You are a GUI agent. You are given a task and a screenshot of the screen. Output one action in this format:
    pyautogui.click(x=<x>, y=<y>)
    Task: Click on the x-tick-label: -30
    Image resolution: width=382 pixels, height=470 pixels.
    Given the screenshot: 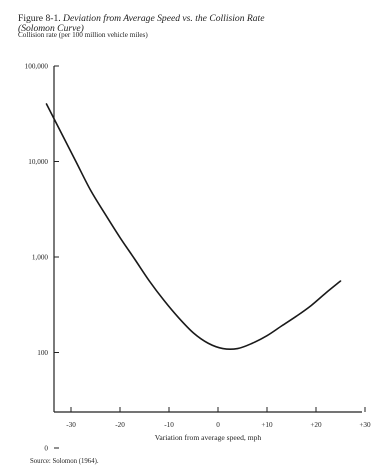 What is the action you would take?
    pyautogui.click(x=71, y=425)
    